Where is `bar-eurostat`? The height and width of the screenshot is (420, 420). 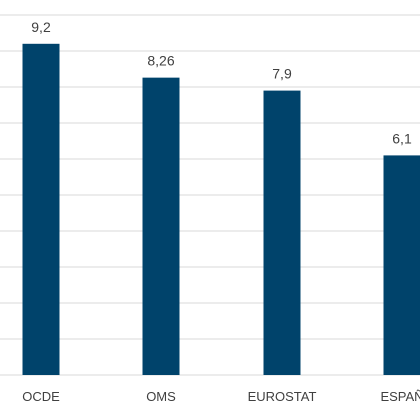
bar-eurostat is located at coordinates (282, 232).